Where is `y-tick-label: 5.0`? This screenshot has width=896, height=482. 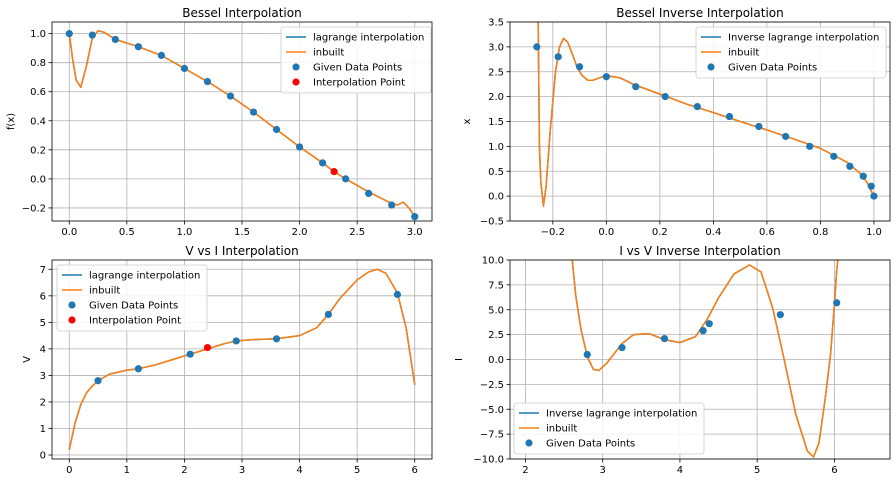 y-tick-label: 5.0 is located at coordinates (496, 310).